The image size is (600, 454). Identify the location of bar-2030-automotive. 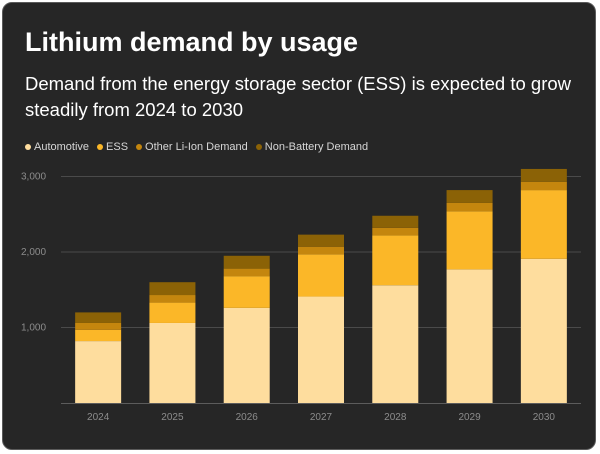
(543, 330).